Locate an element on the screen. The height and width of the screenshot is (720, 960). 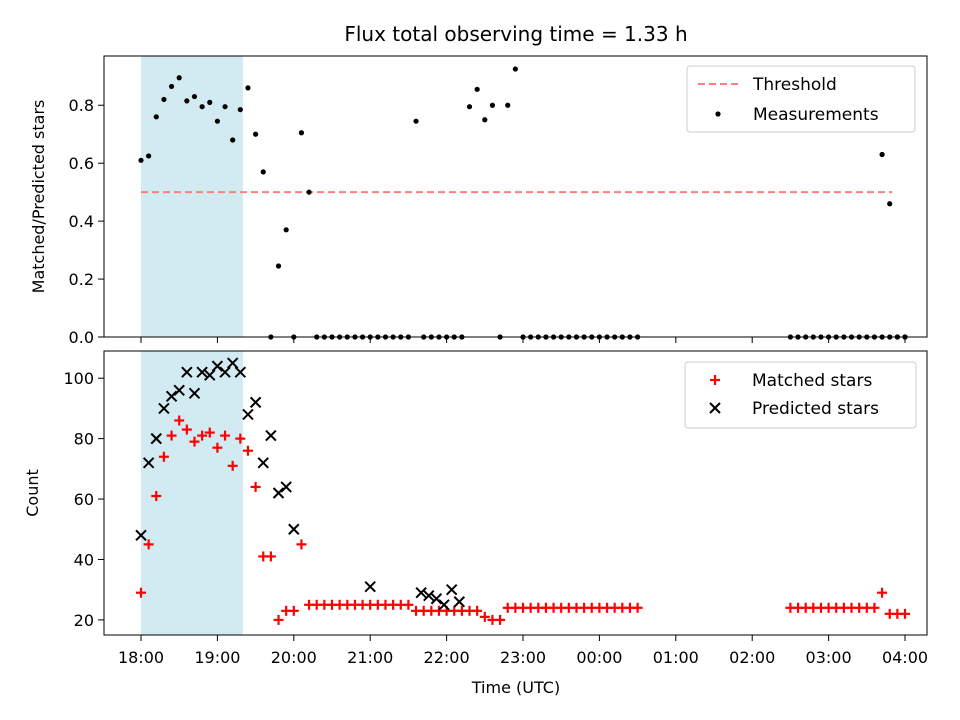
legend-matched-swatch is located at coordinates (715, 380).